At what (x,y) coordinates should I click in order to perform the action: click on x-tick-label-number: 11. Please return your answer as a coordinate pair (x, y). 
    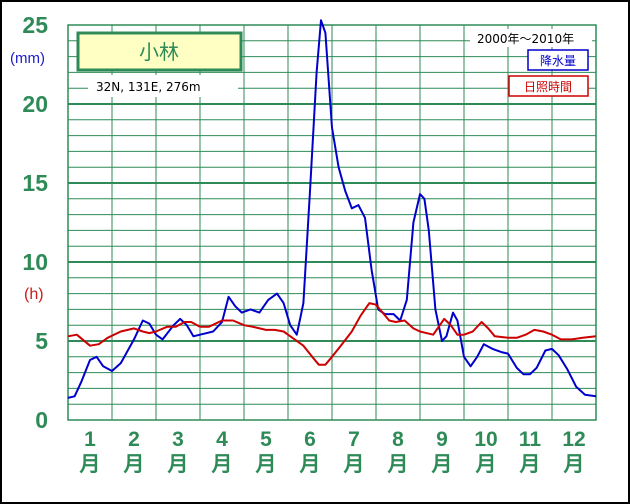
    Looking at the image, I should click on (530, 439).